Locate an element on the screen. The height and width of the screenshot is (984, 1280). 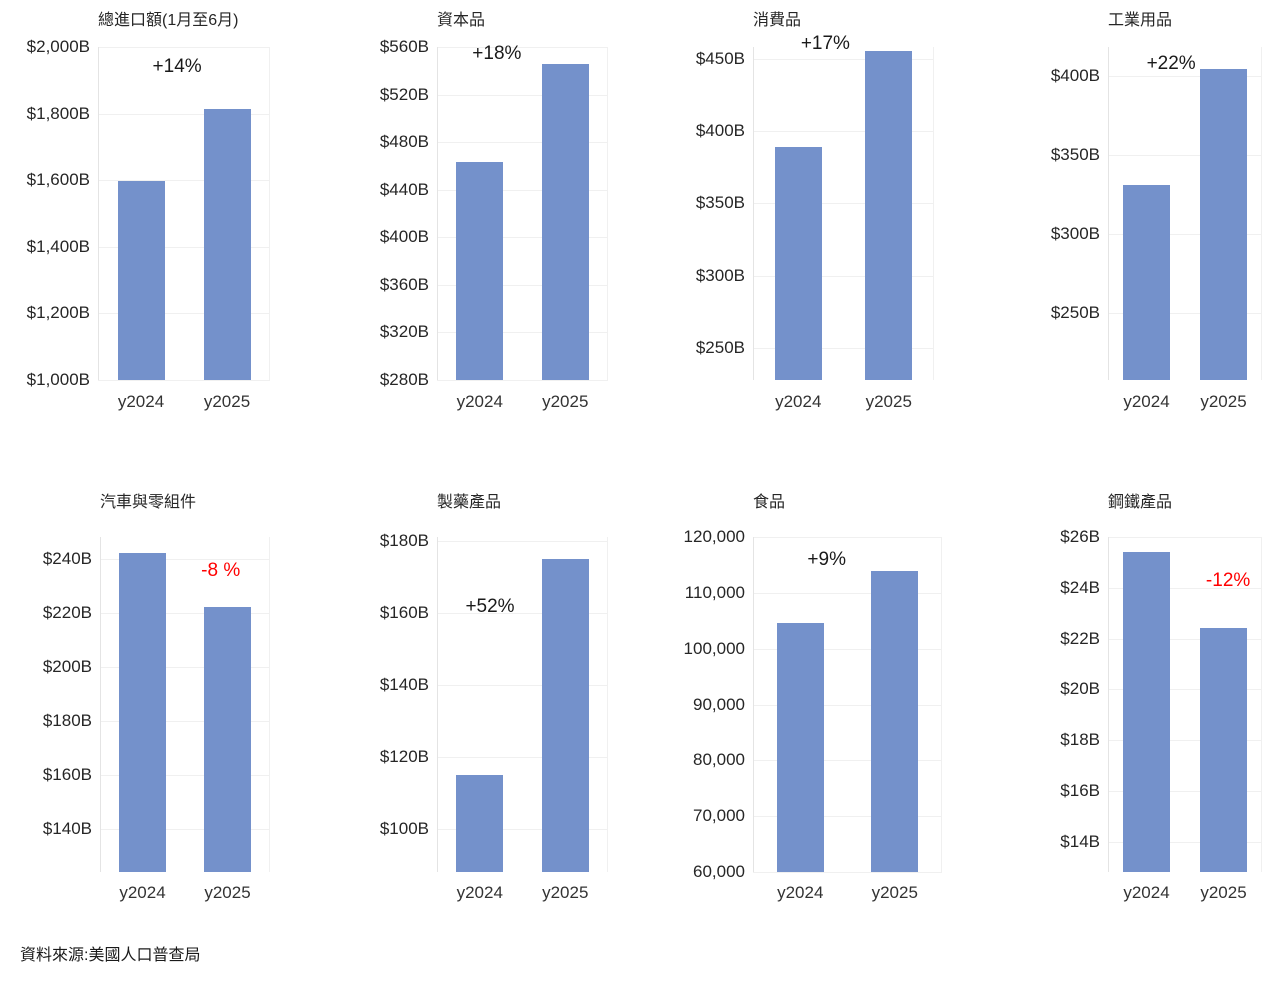
y-axis-tick-label: $350B is located at coordinates (1075, 154).